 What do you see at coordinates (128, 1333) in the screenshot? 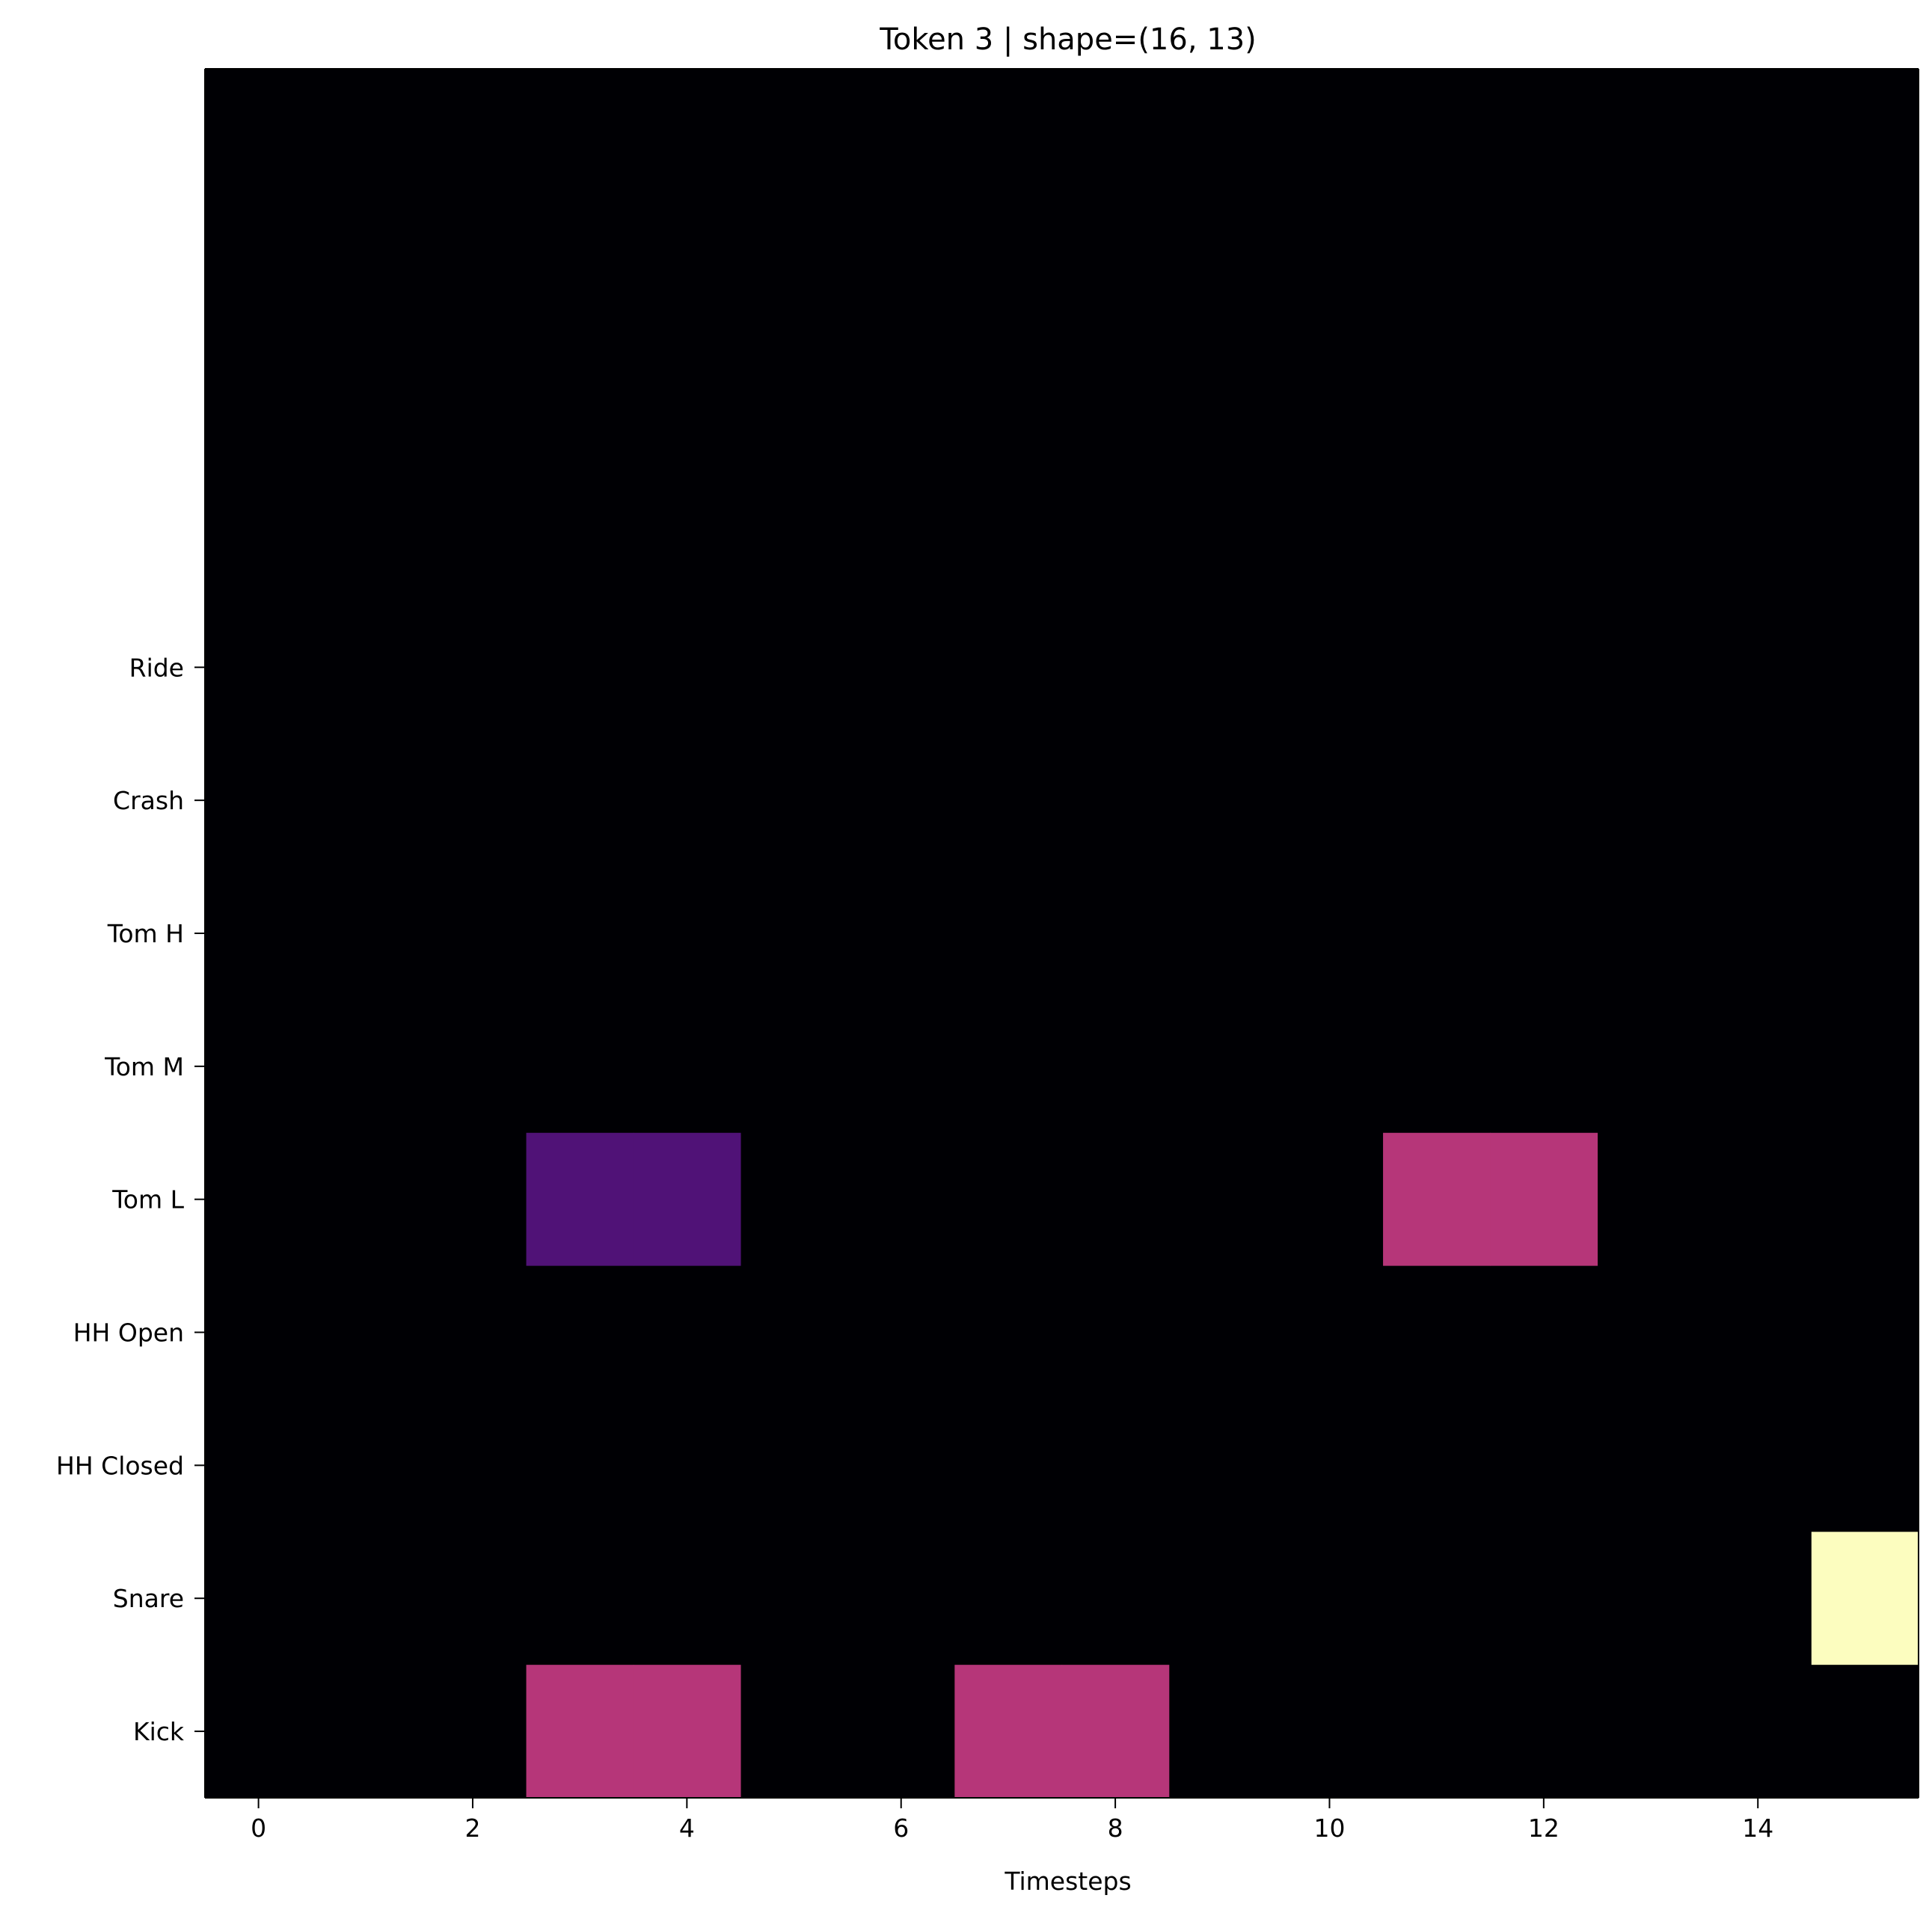
I see `y-tick-label: HH Open` at bounding box center [128, 1333].